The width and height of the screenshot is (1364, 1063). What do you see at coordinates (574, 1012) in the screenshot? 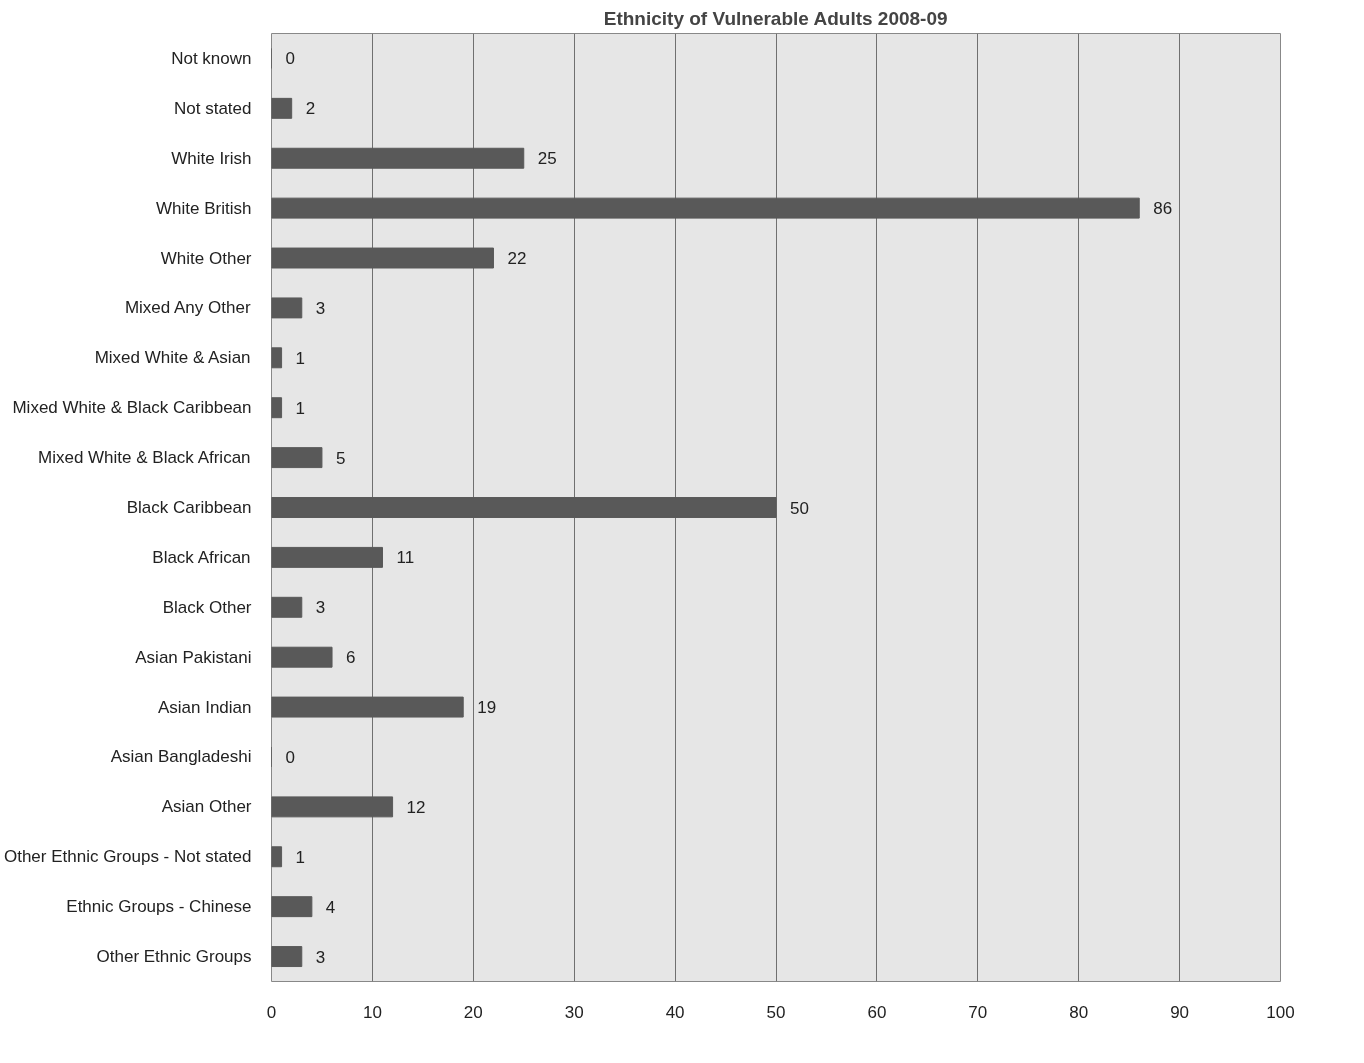
I see `x-tick-label: 30` at bounding box center [574, 1012].